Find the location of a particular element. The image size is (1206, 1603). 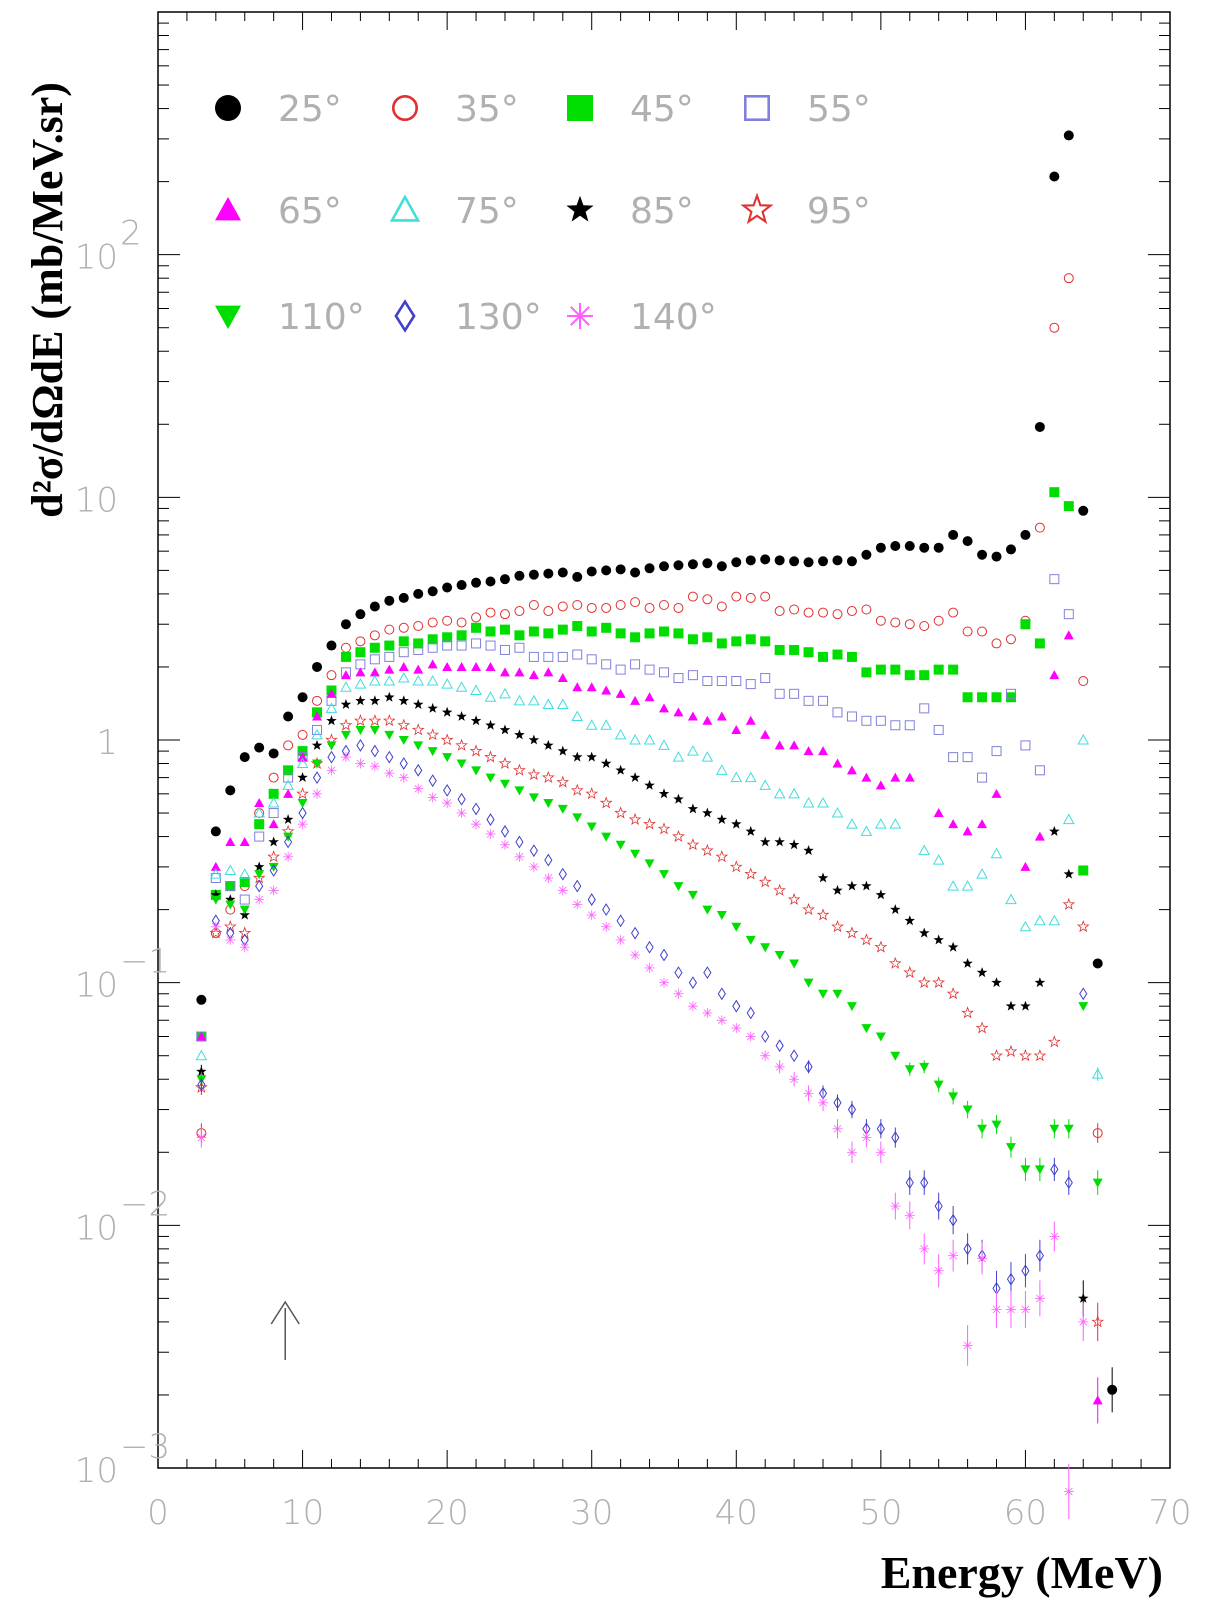

annotation-arrow is located at coordinates (285, 1330).